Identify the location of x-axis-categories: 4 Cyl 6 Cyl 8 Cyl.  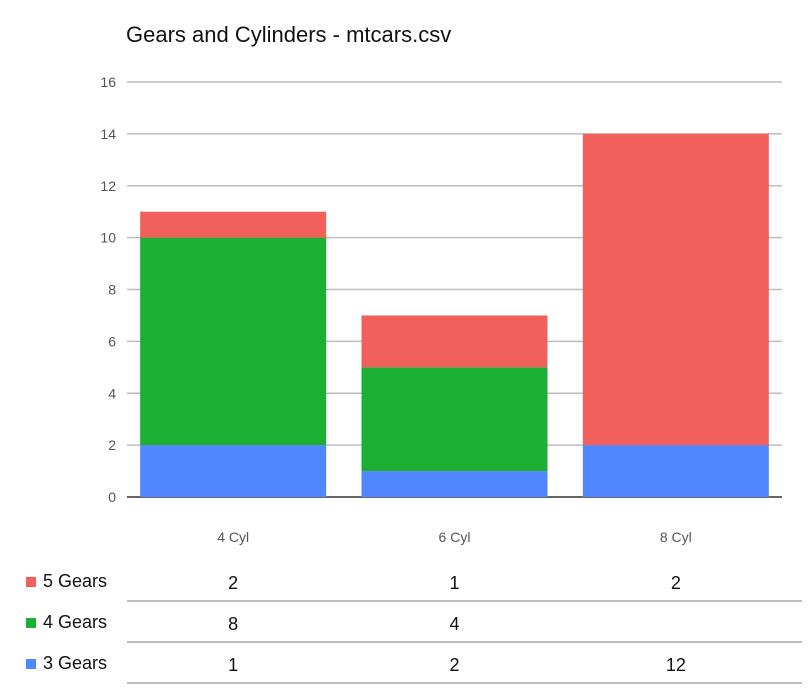
(454, 537).